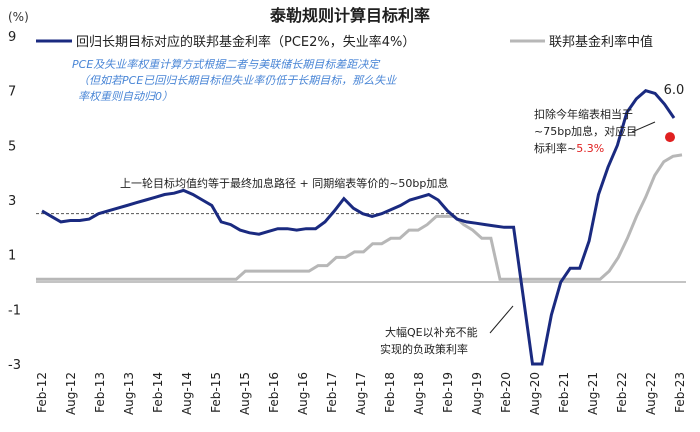 This screenshot has height=432, width=700. Describe the element at coordinates (303, 393) in the screenshot. I see `x-tick-label: Aug-16` at that location.